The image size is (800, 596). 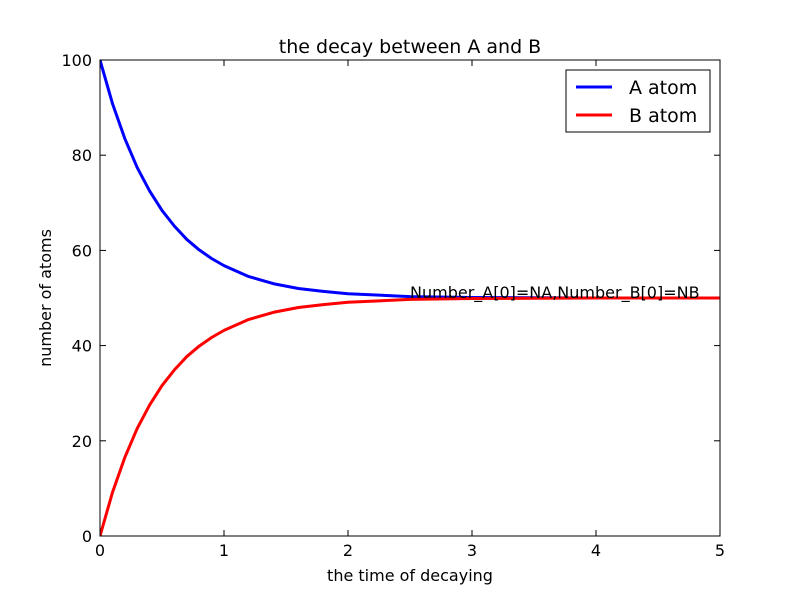 What do you see at coordinates (224, 550) in the screenshot?
I see `x-tick-label: 1` at bounding box center [224, 550].